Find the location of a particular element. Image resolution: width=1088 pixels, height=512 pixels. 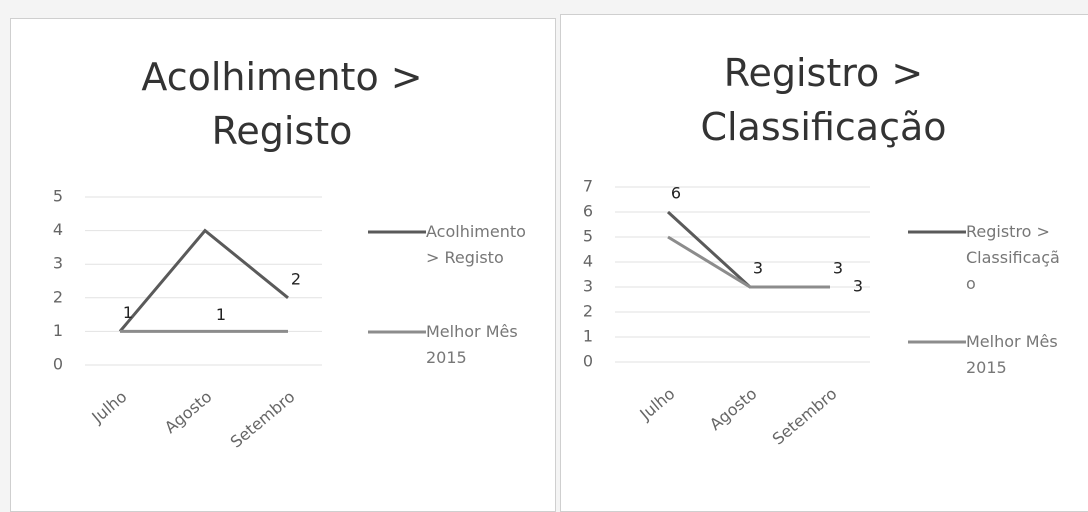

y-tick-label: 6 is located at coordinates (588, 211).